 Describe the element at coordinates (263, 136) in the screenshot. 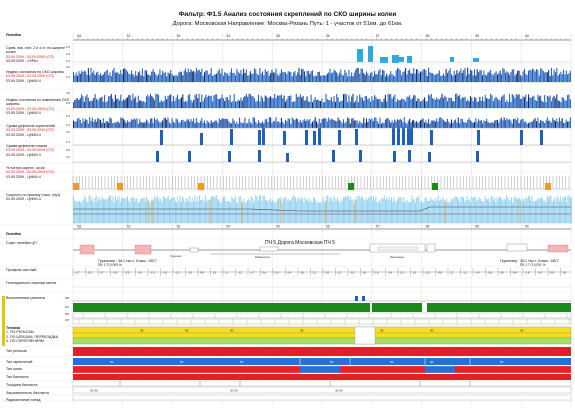

I see `row4-bar` at that location.